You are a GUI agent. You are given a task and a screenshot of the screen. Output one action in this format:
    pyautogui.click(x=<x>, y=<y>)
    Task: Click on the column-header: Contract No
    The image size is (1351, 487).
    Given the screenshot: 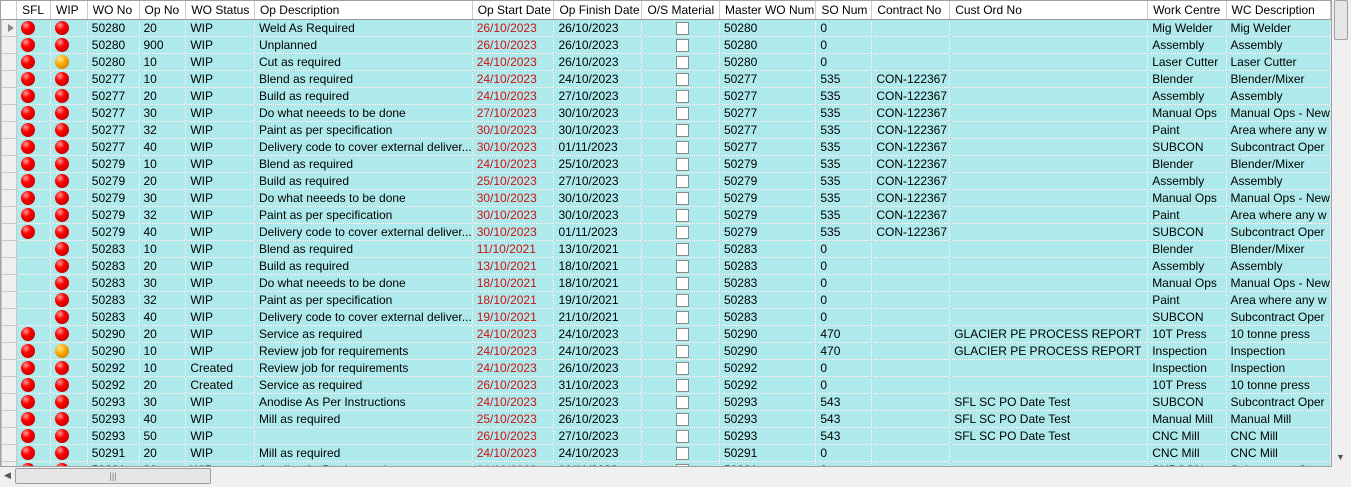 What is the action you would take?
    pyautogui.click(x=911, y=10)
    